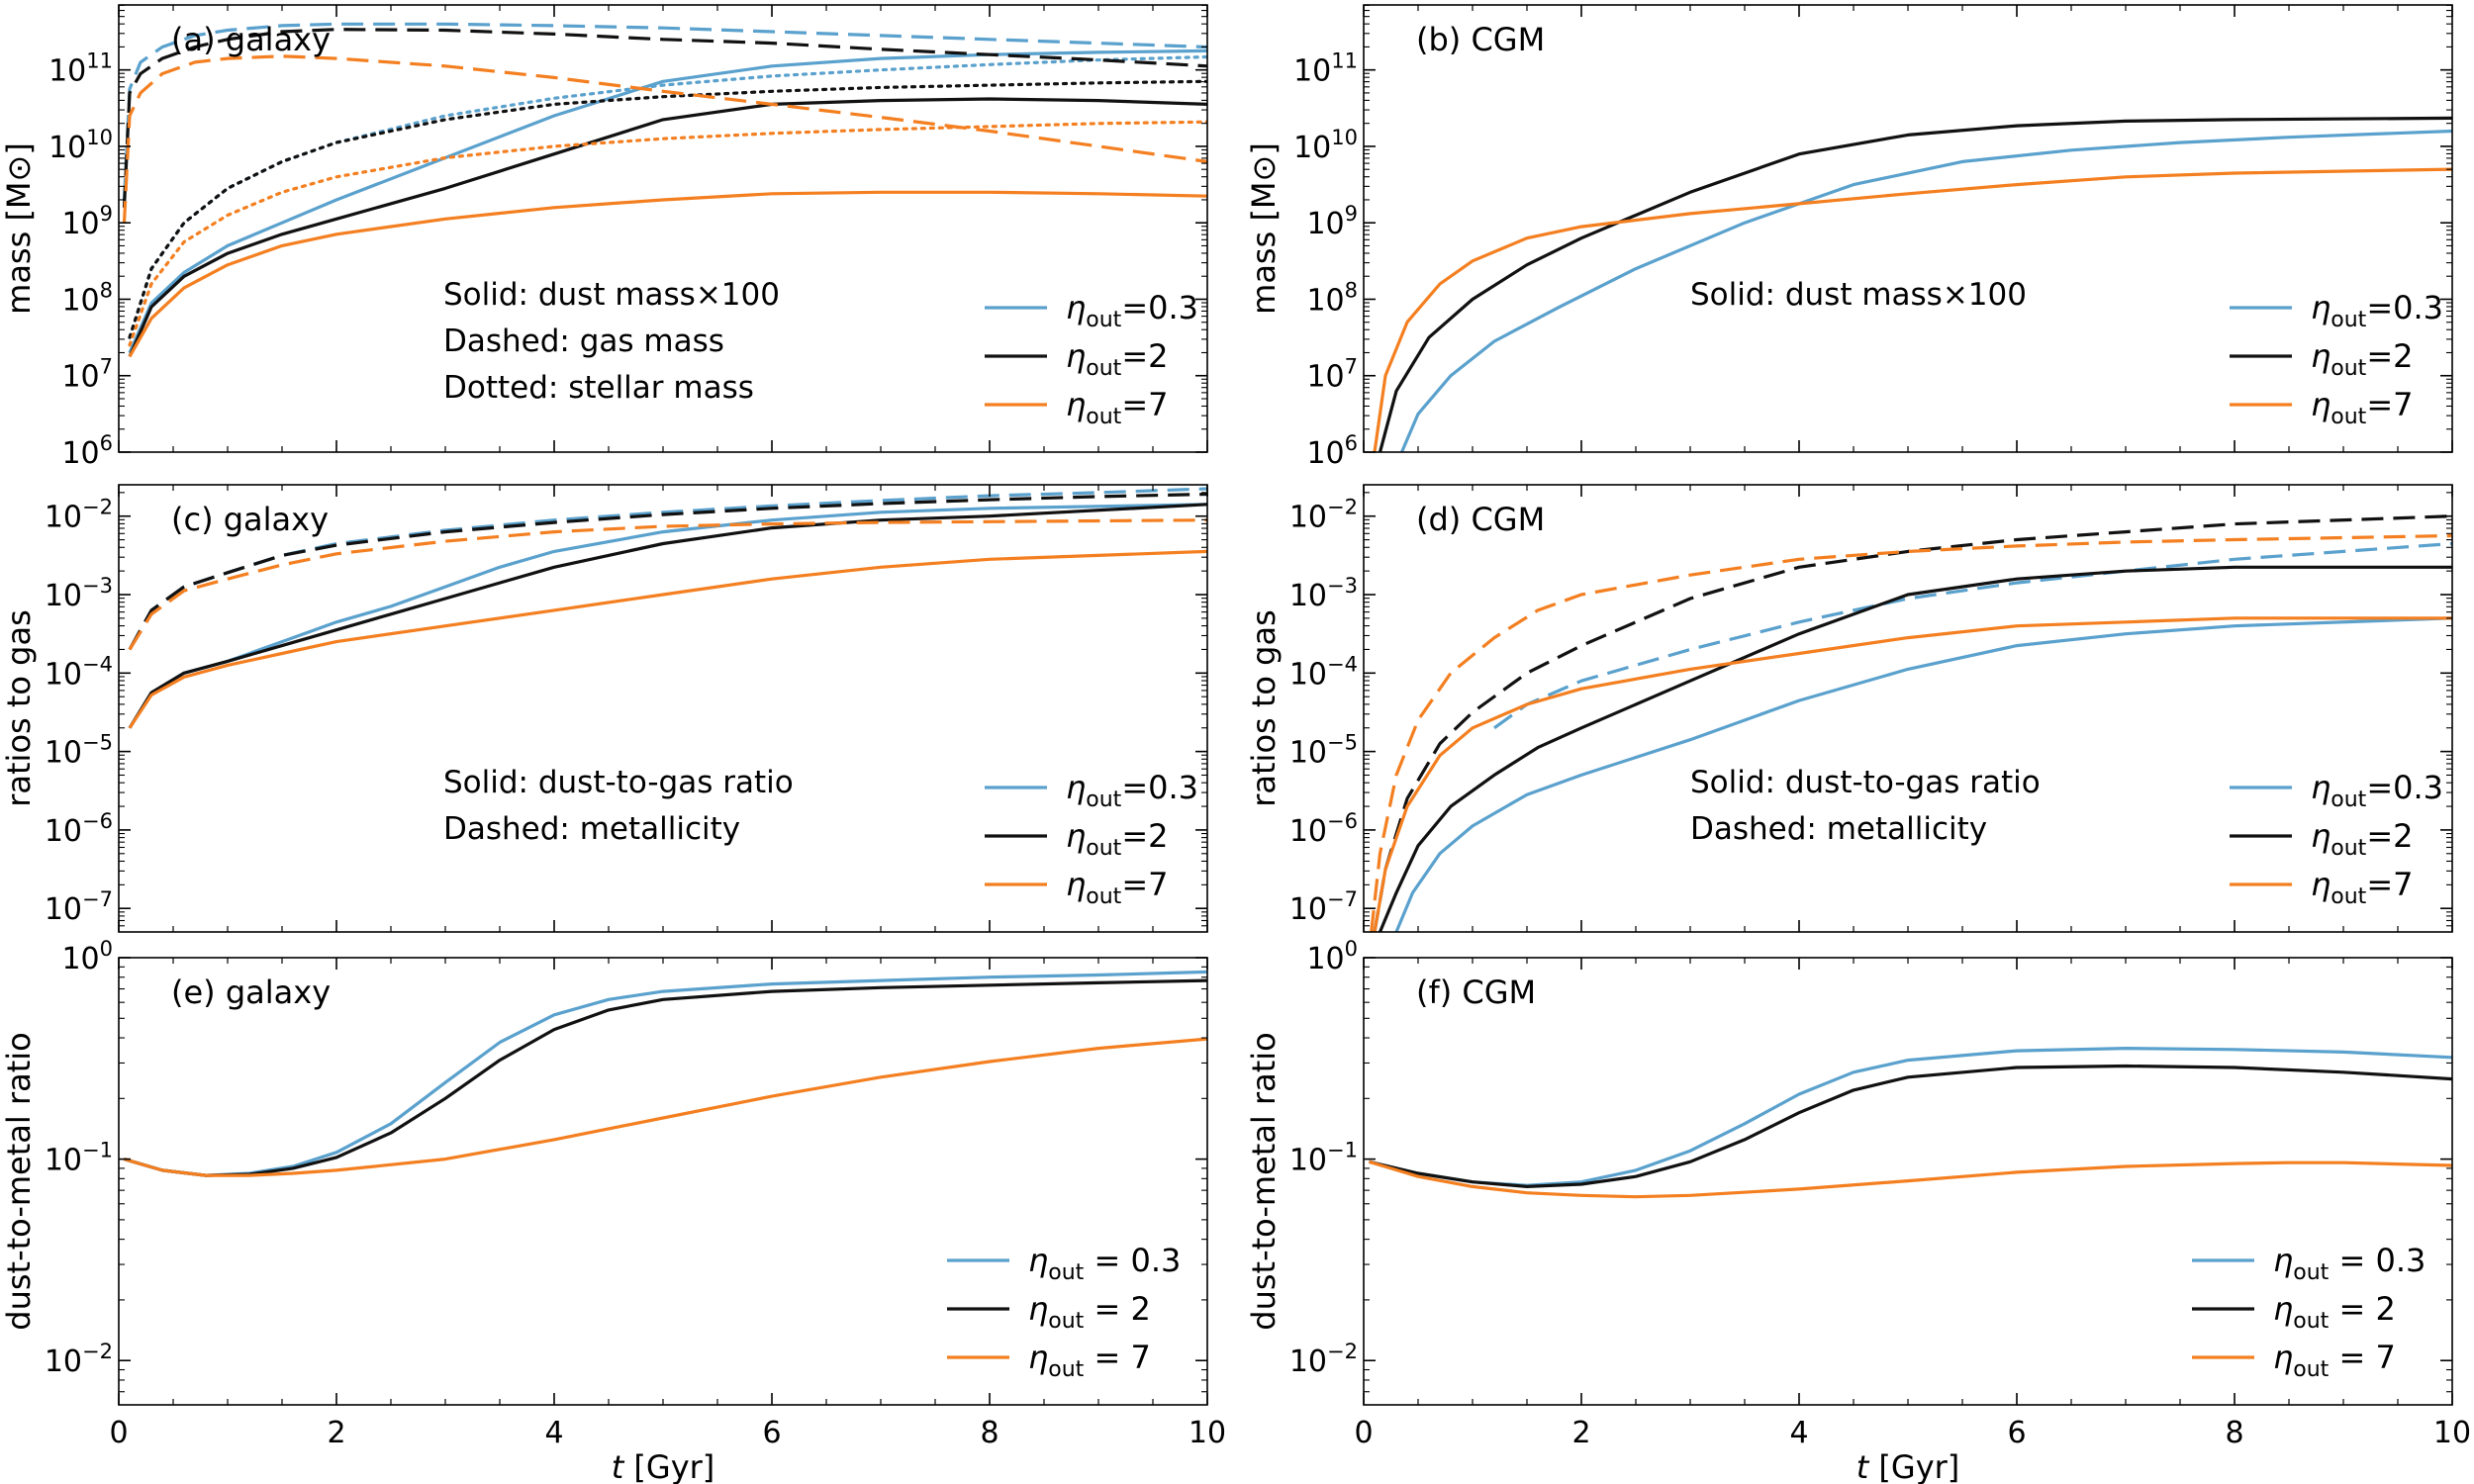 The height and width of the screenshot is (1484, 2474). I want to click on legend-label: ηout = 0.3, so click(1105, 1263).